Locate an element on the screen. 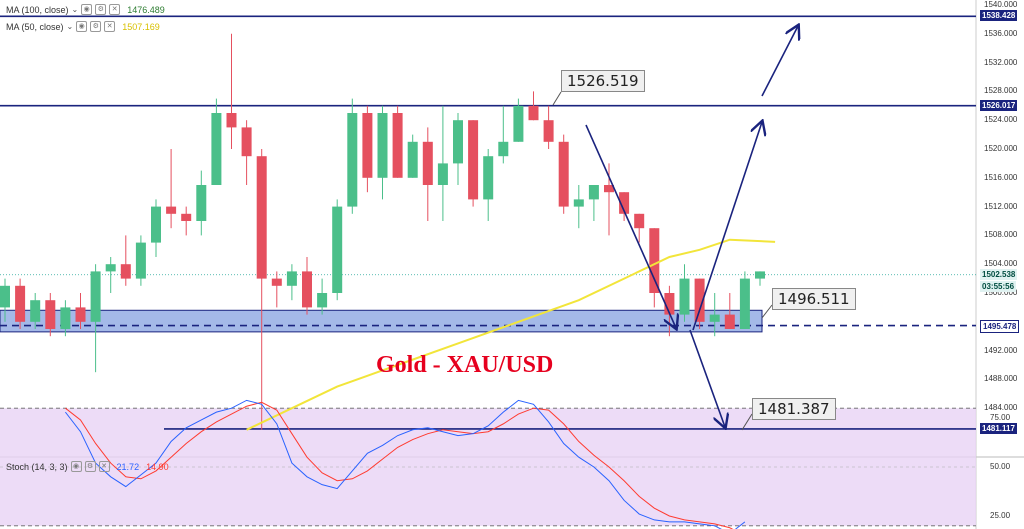  price-tick: 1500.000 is located at coordinates (1001, 292).